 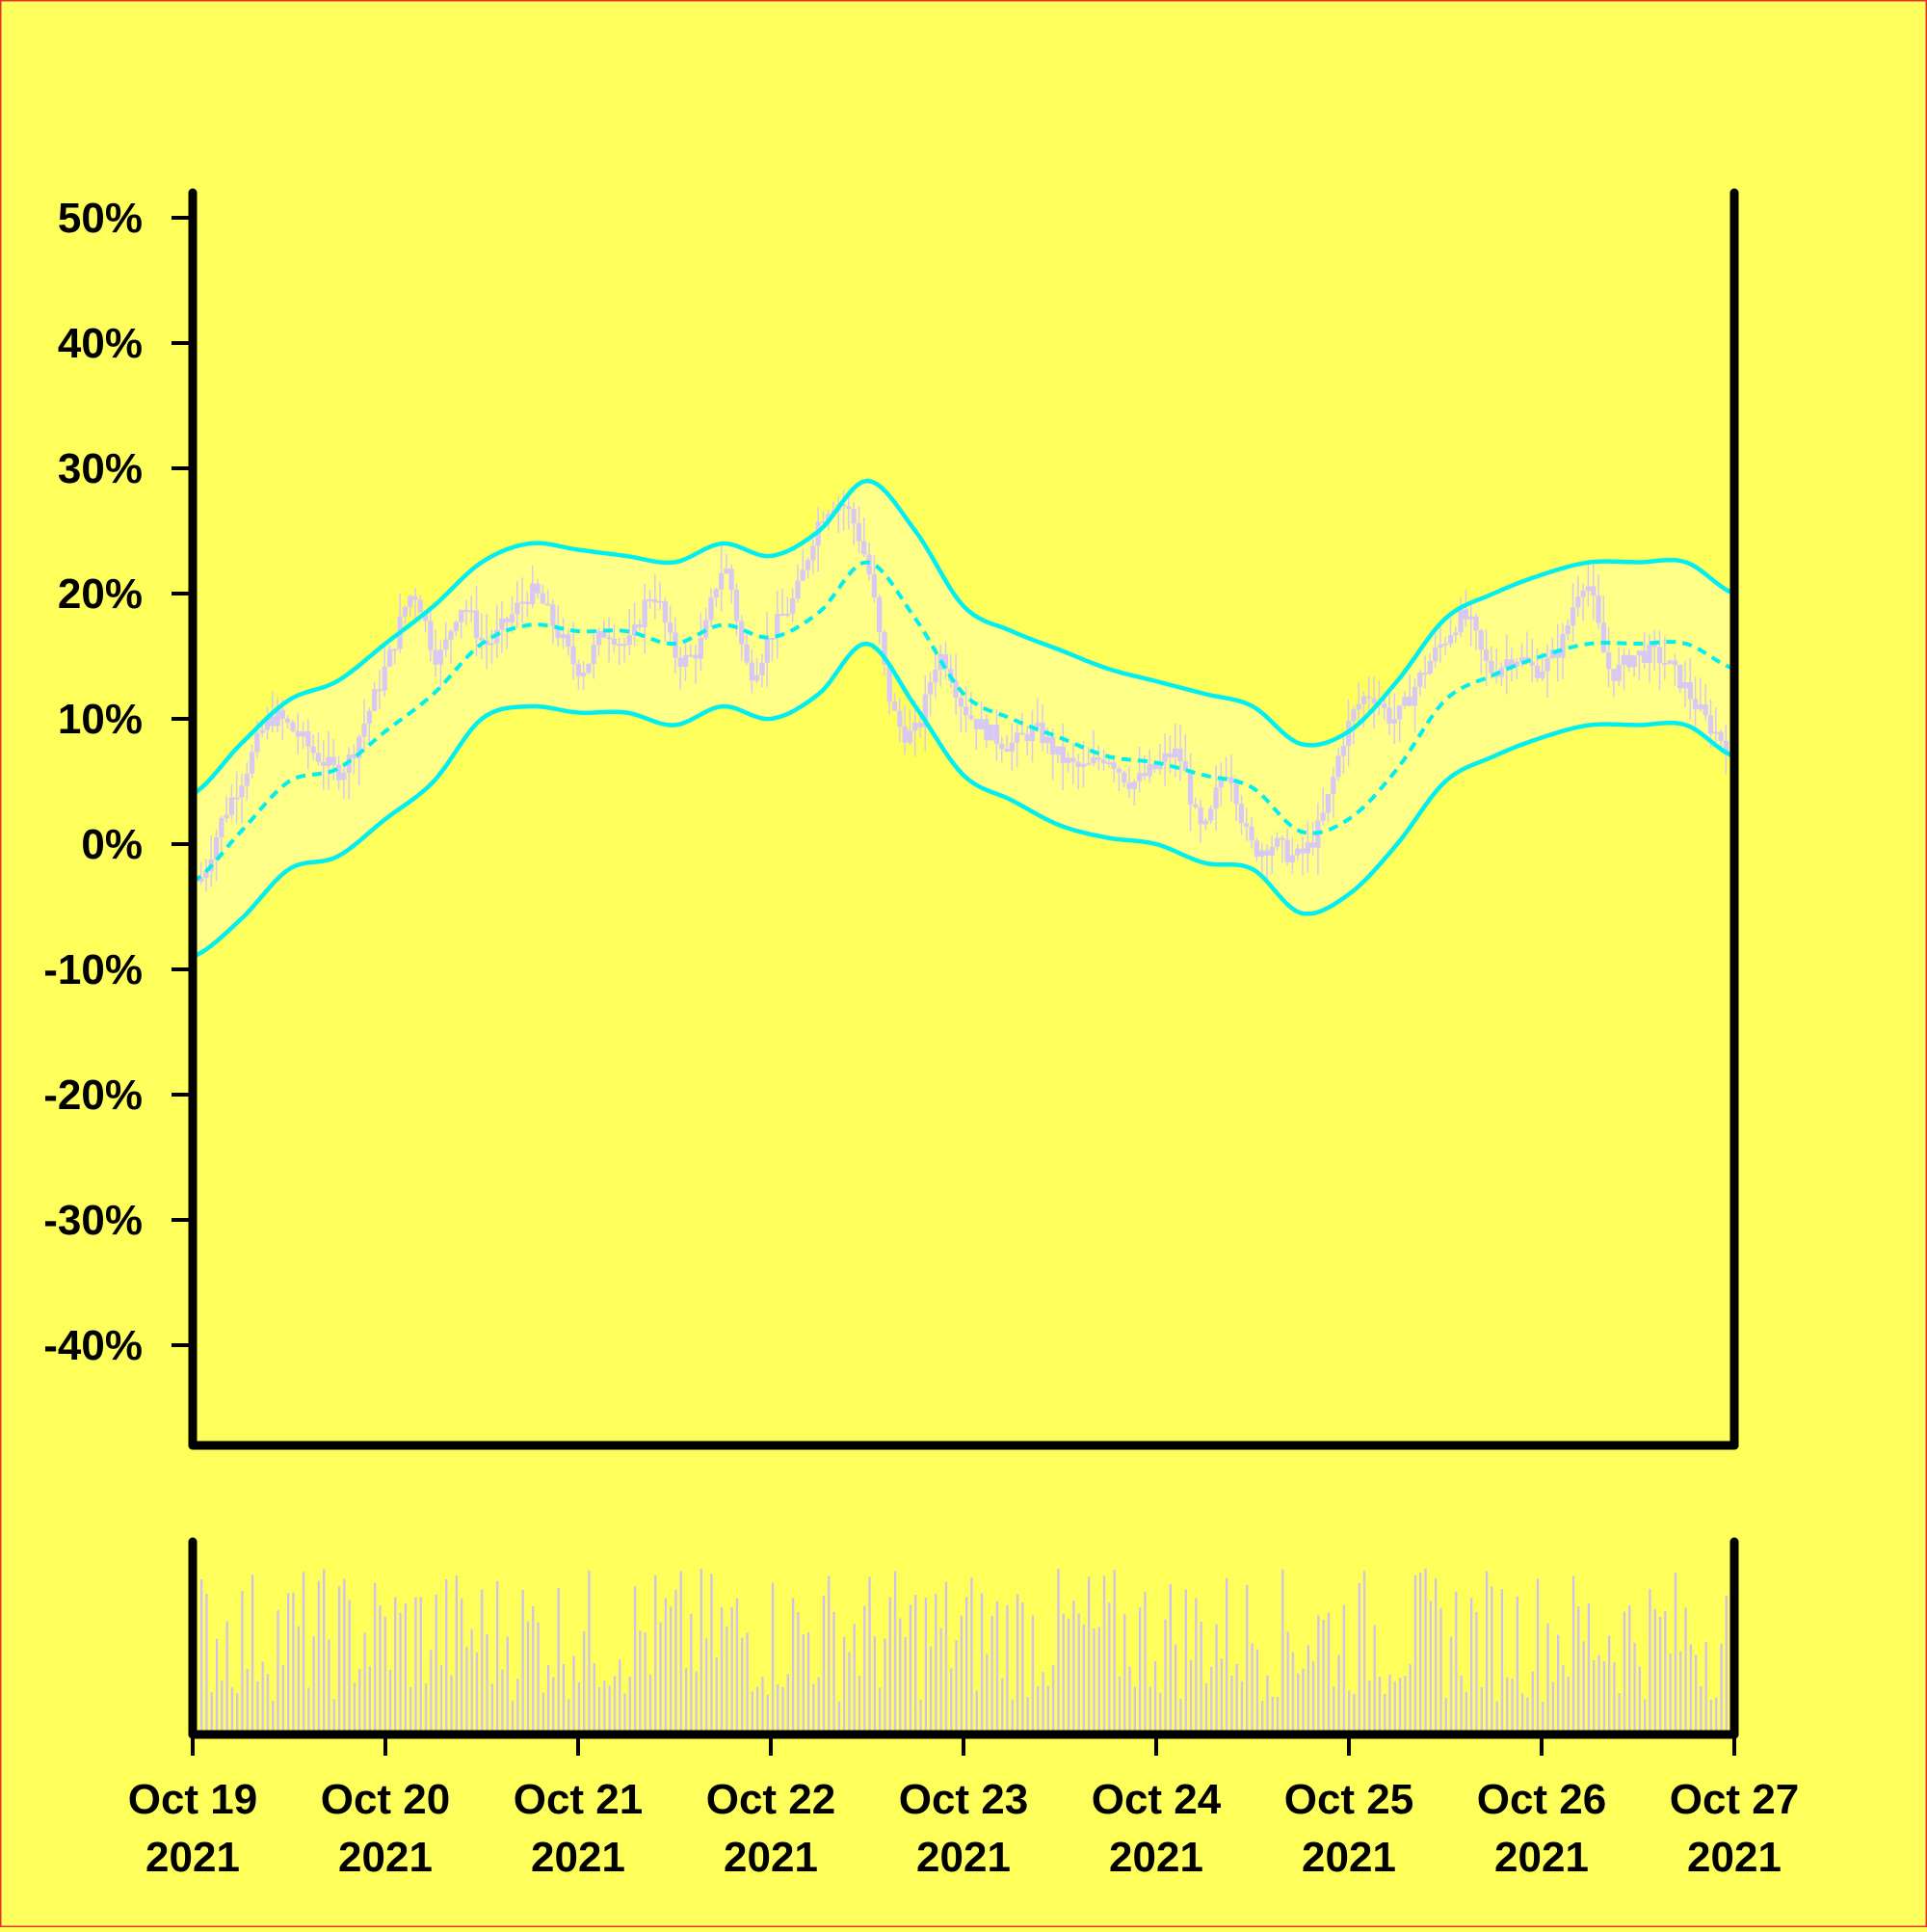 What do you see at coordinates (963, 1857) in the screenshot?
I see `x-tick-label-year: 2021` at bounding box center [963, 1857].